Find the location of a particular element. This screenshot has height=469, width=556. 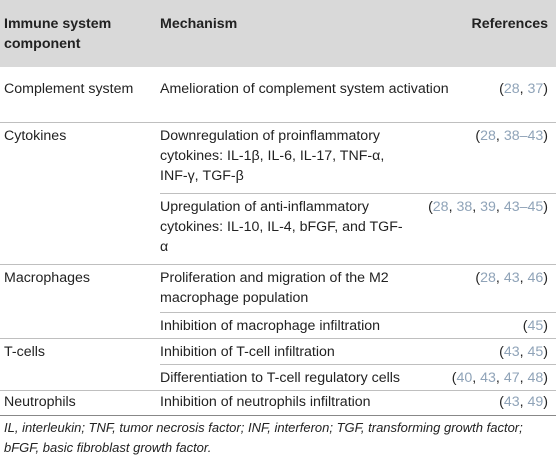

header-mechanism: Mechanism is located at coordinates (199, 24).